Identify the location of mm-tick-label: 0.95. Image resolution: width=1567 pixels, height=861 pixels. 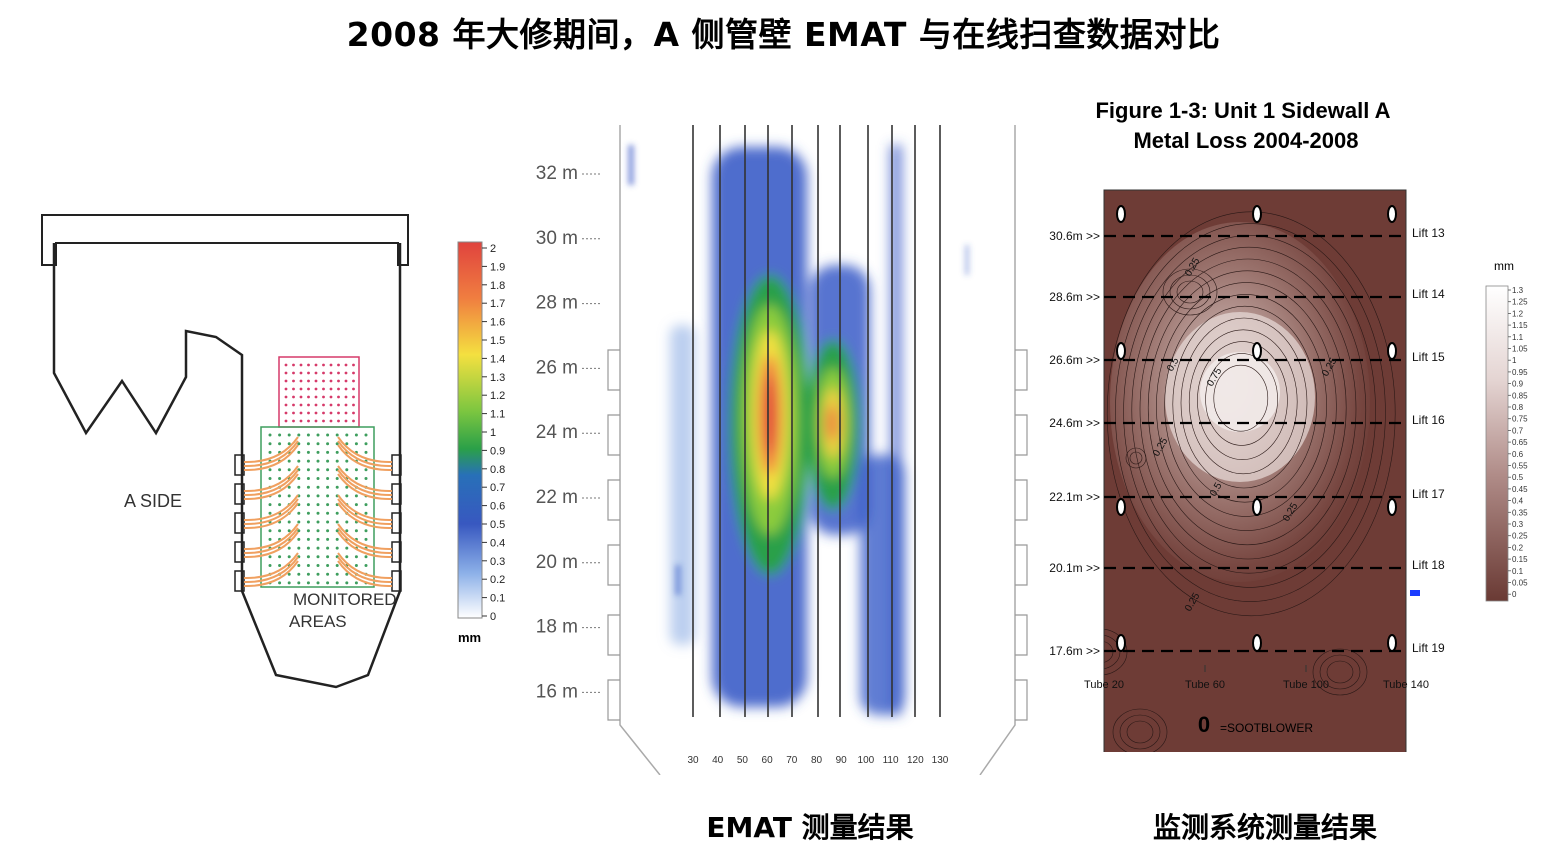
(1520, 372).